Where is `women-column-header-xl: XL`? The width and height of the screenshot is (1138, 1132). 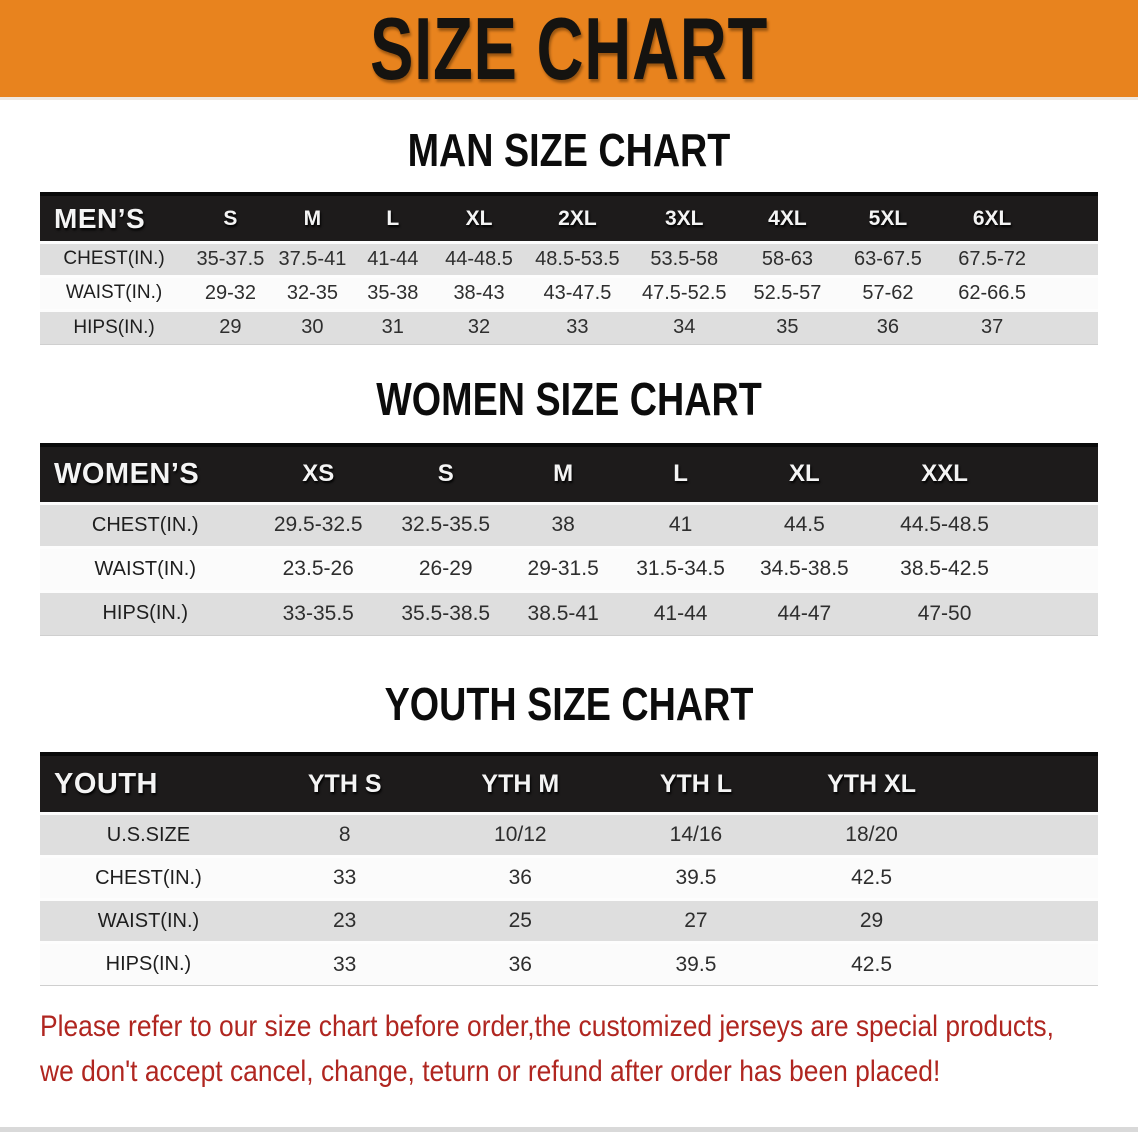 women-column-header-xl: XL is located at coordinates (804, 474).